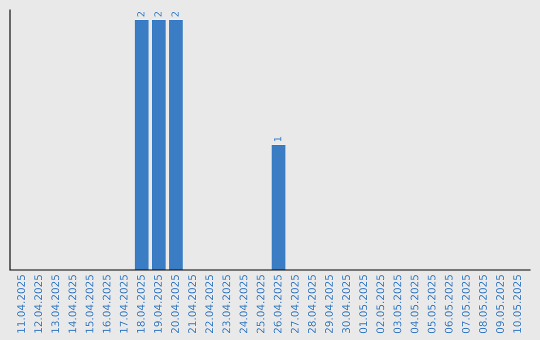 This screenshot has height=340, width=540. I want to click on x-tick-label: 22.04.2025, so click(209, 304).